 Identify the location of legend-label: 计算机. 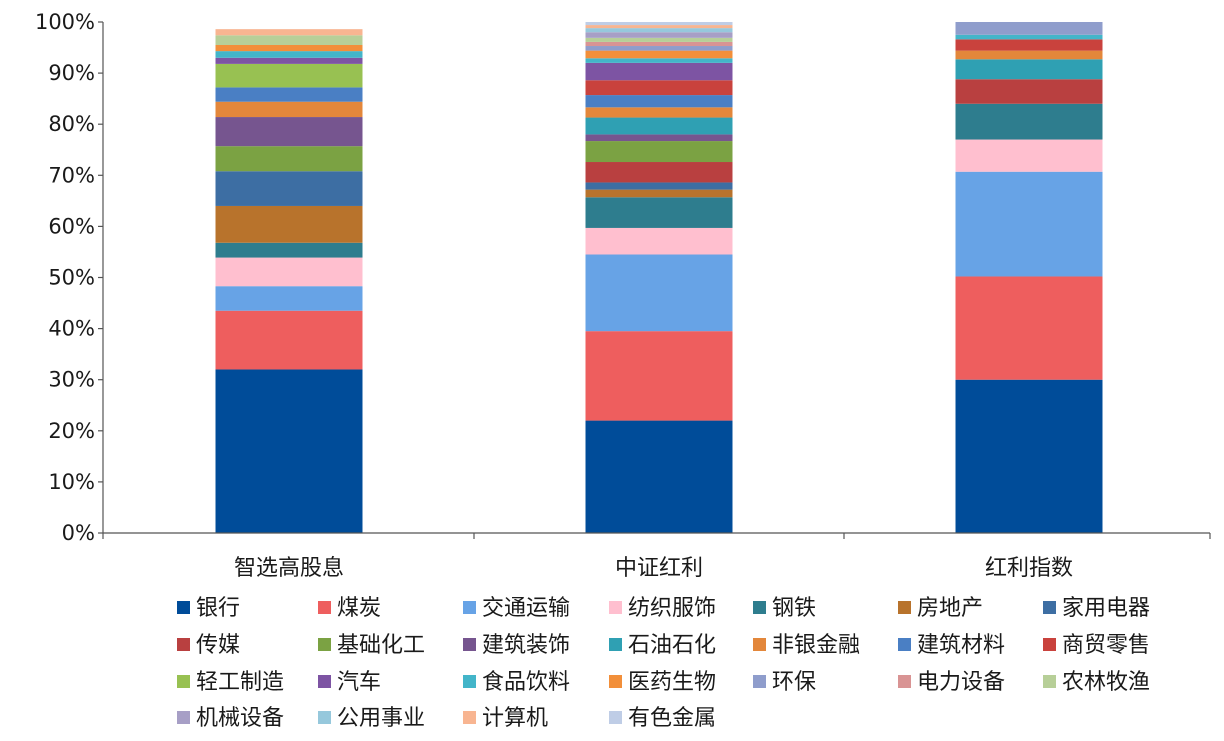
(515, 718).